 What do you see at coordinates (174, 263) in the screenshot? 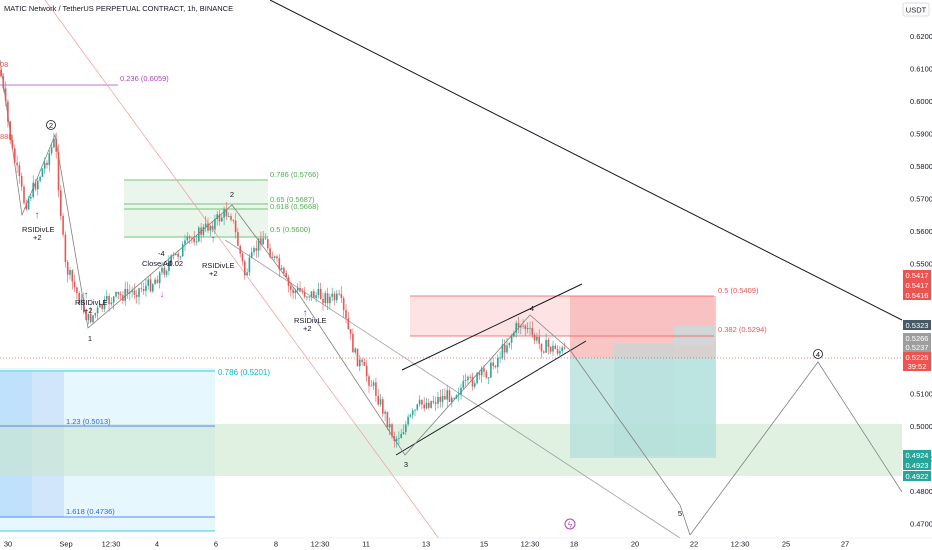
I see `signal-close-all-value: -0.02` at bounding box center [174, 263].